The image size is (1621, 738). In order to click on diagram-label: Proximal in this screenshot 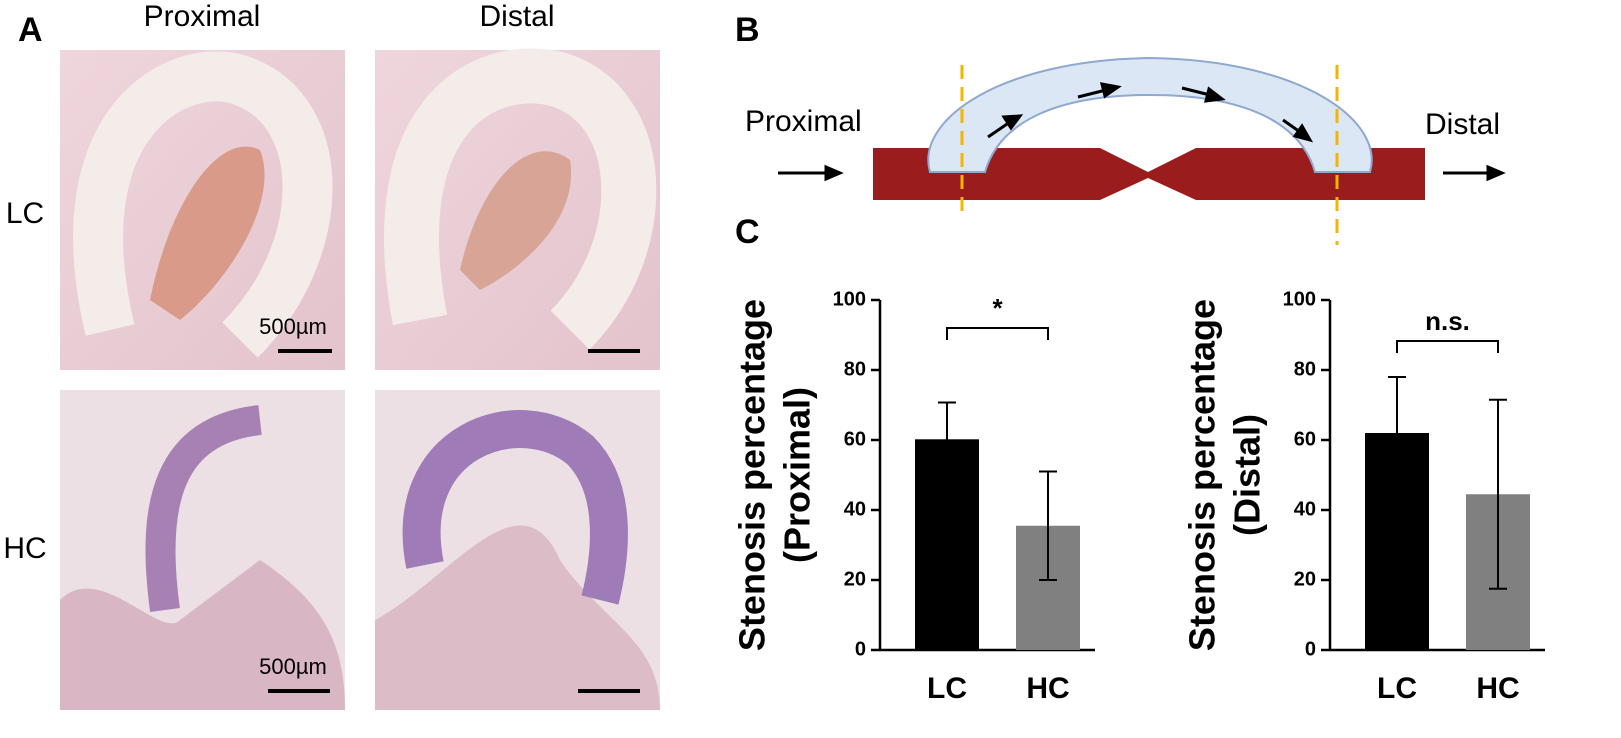, I will do `click(803, 121)`.